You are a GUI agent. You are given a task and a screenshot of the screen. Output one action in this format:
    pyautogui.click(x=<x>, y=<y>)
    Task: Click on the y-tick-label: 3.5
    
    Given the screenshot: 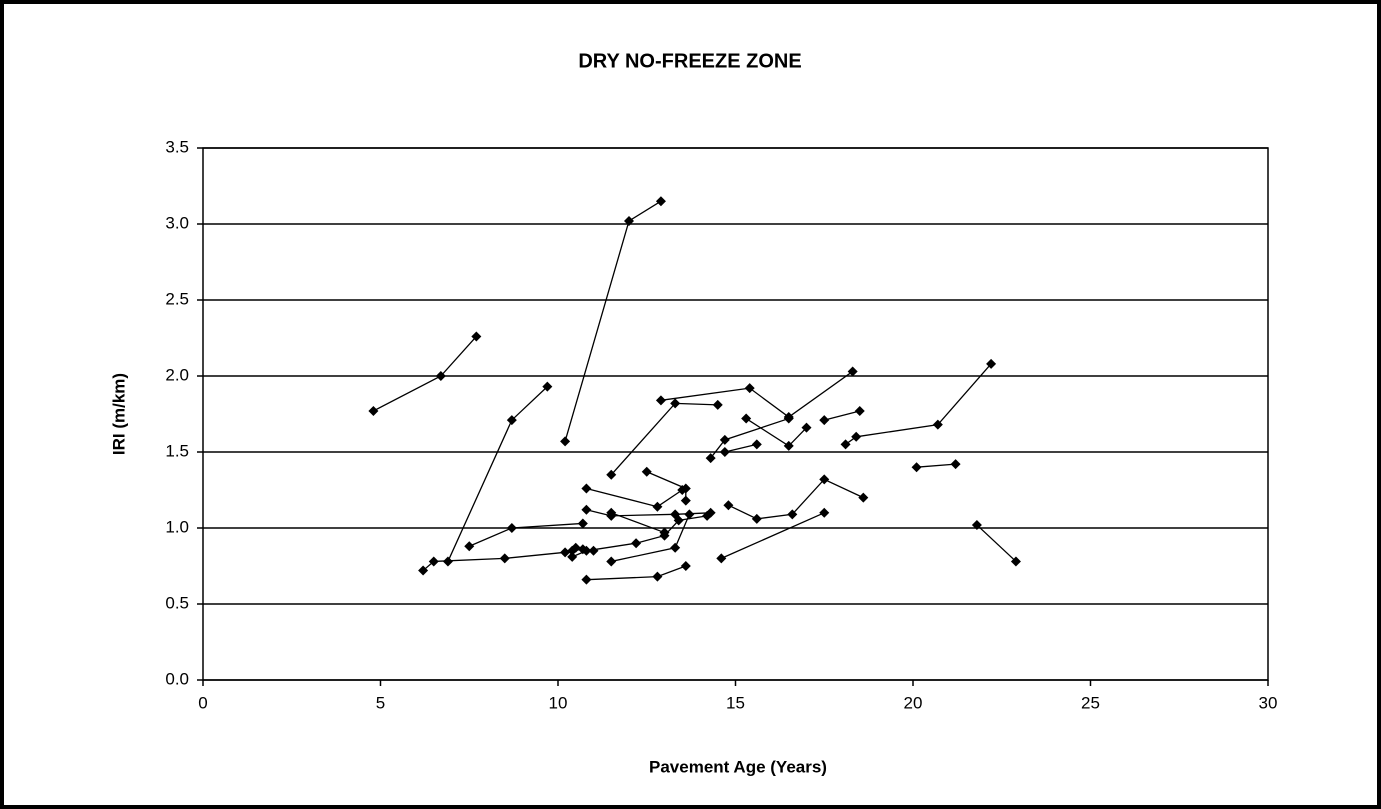 What is the action you would take?
    pyautogui.click(x=177, y=146)
    